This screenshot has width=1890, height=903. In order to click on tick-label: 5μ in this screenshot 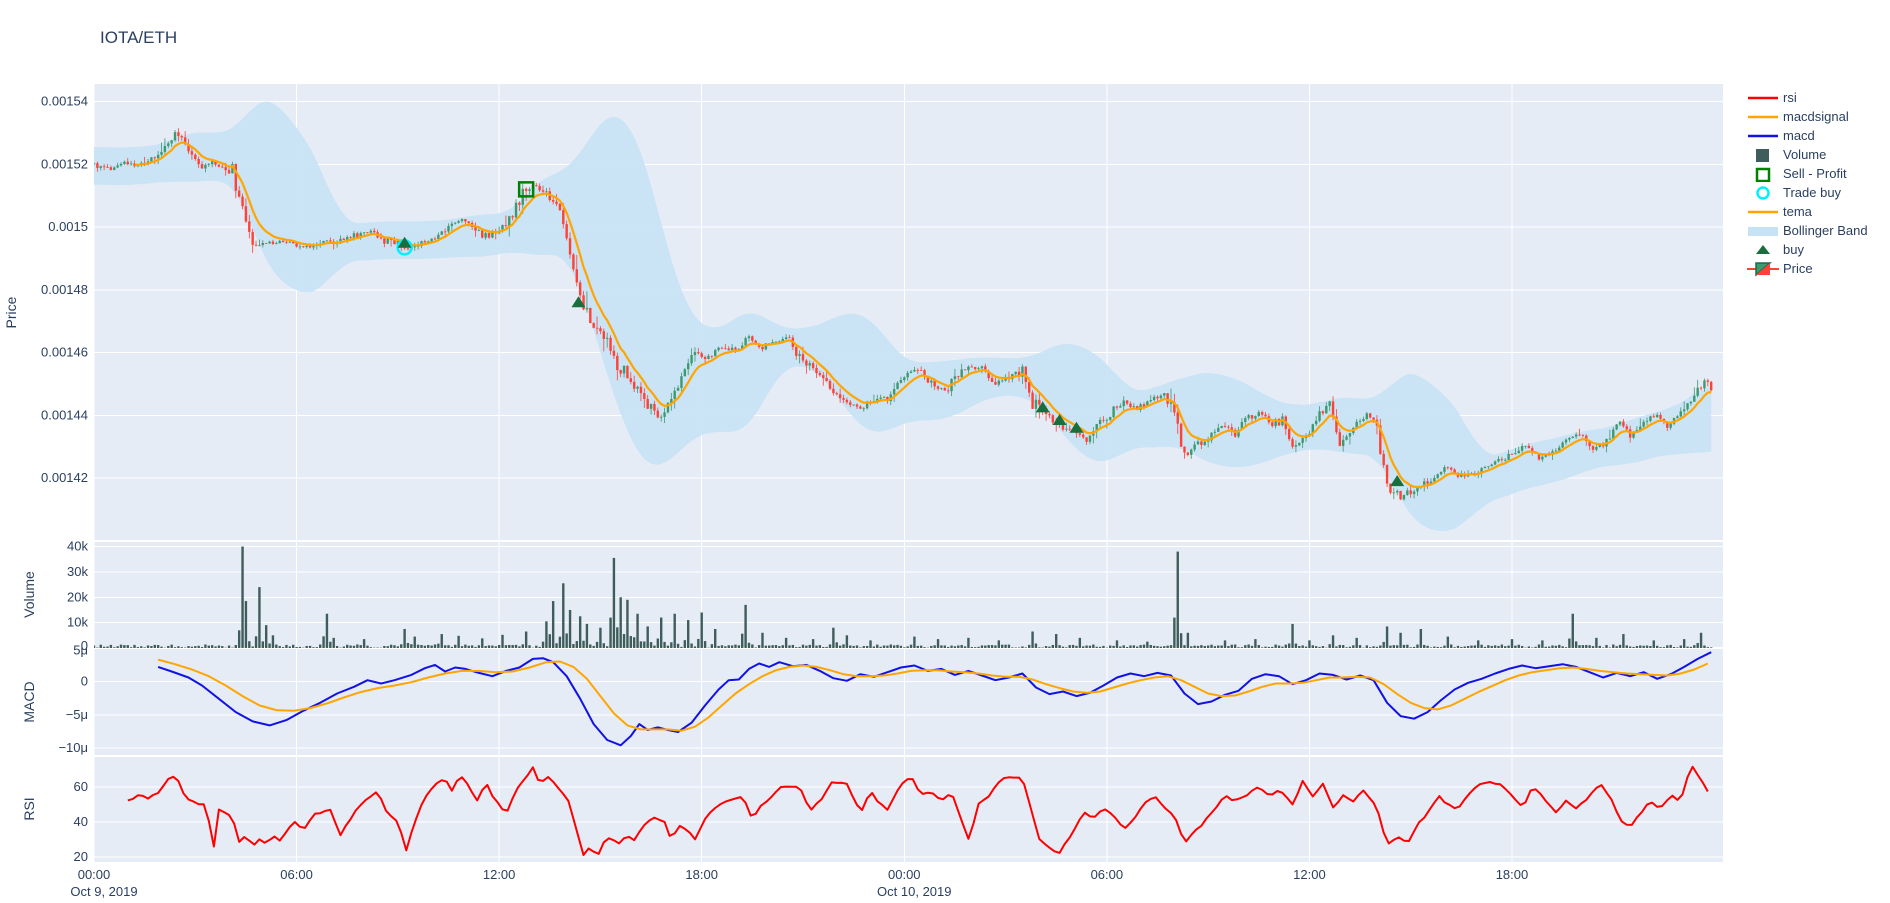, I will do `click(80, 649)`.